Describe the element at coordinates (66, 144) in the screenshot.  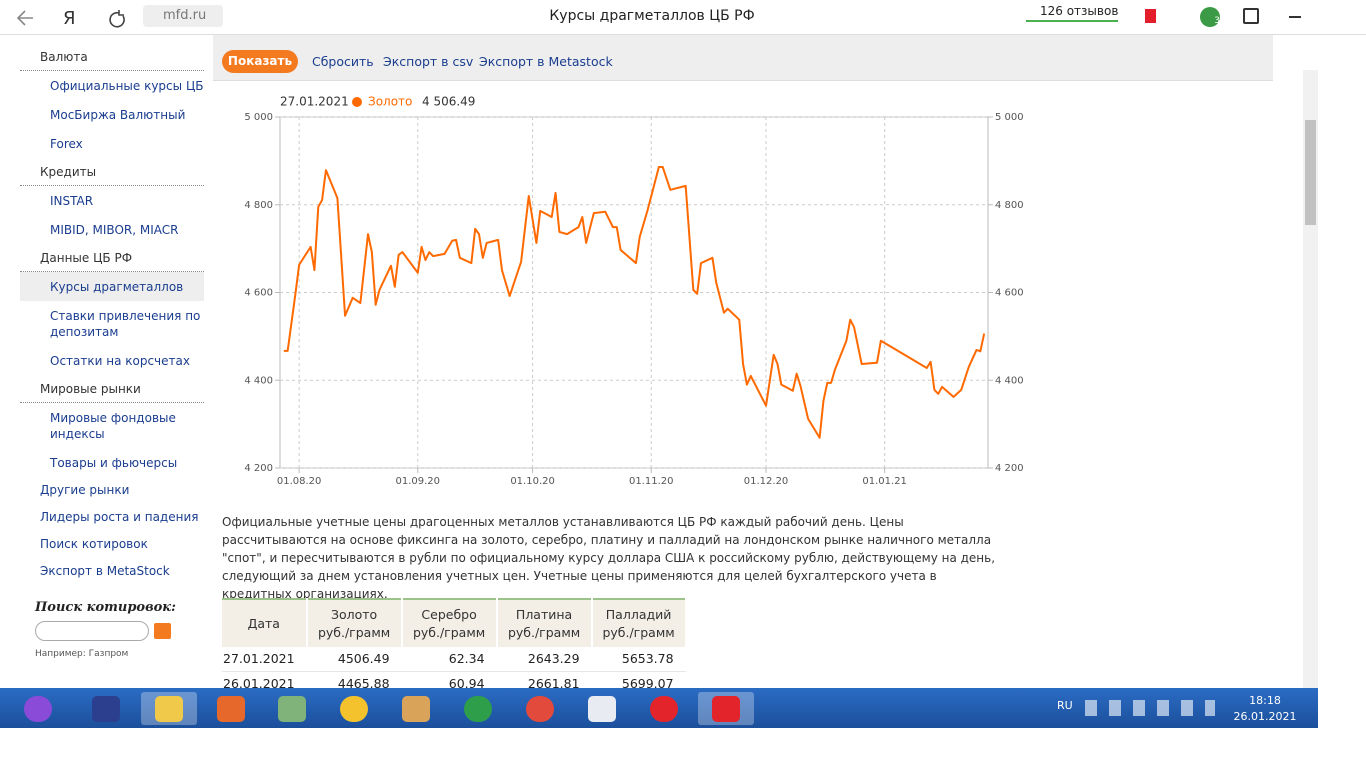
I see `nav-link: Forex` at that location.